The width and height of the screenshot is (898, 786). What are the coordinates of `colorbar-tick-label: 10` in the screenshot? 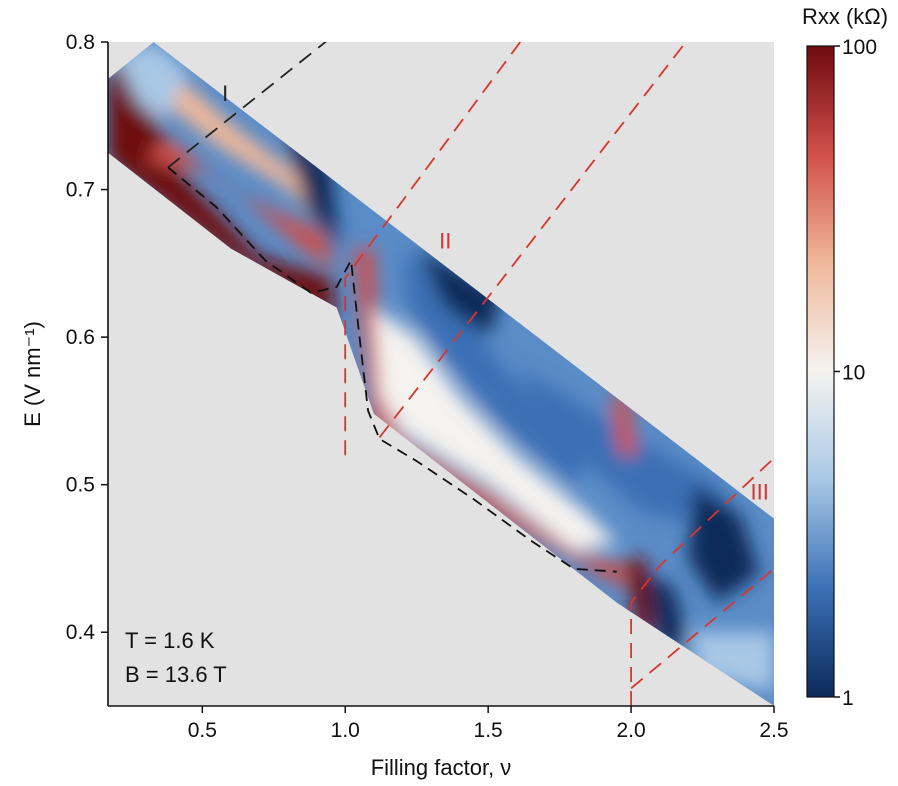 It's located at (853, 373).